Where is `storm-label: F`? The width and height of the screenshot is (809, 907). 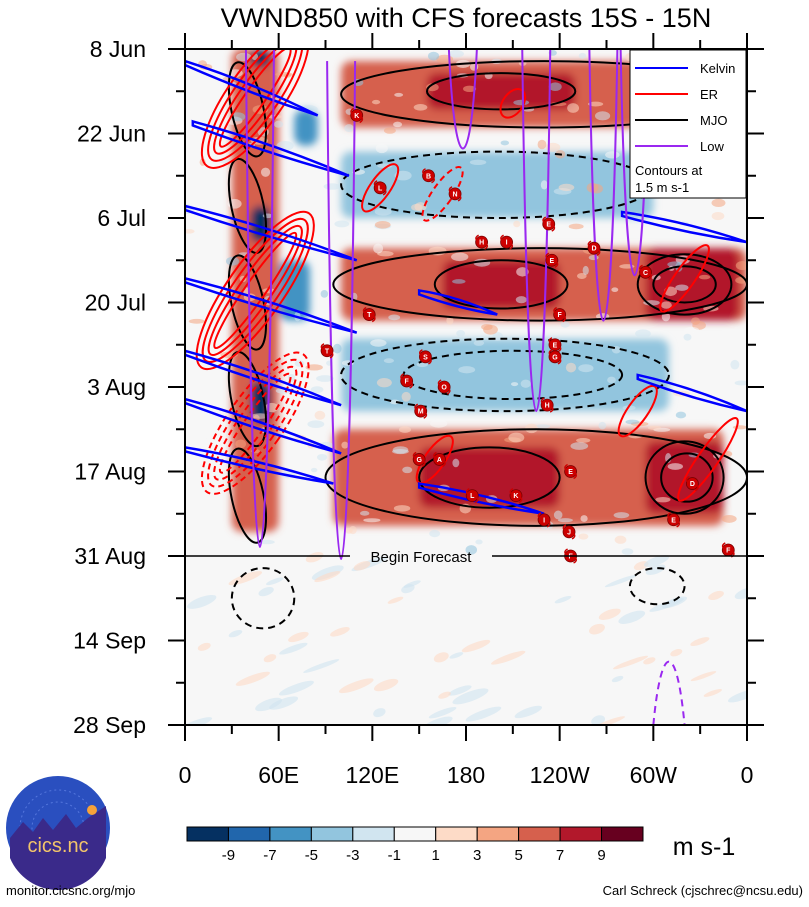
storm-label: F is located at coordinates (407, 381).